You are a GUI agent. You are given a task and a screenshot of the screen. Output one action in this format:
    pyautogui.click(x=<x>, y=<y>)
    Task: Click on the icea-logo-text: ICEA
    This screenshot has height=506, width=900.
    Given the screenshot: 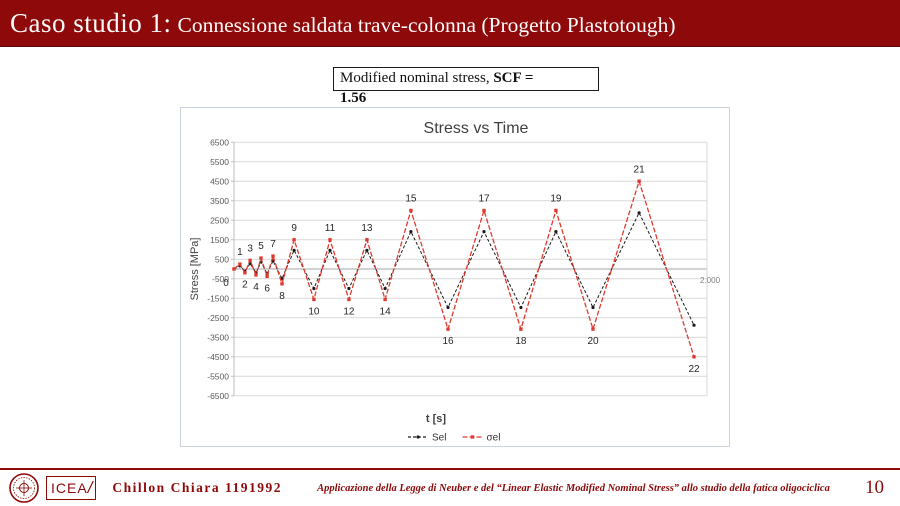 What is the action you would take?
    pyautogui.click(x=69, y=488)
    